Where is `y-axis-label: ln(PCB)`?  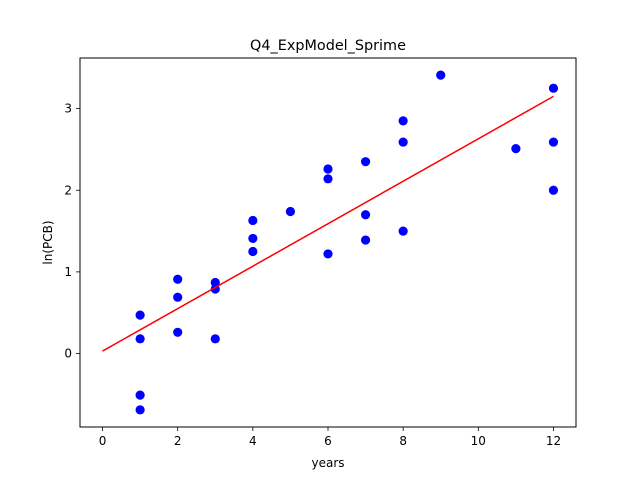
y-axis-label: ln(PCB) is located at coordinates (48, 242).